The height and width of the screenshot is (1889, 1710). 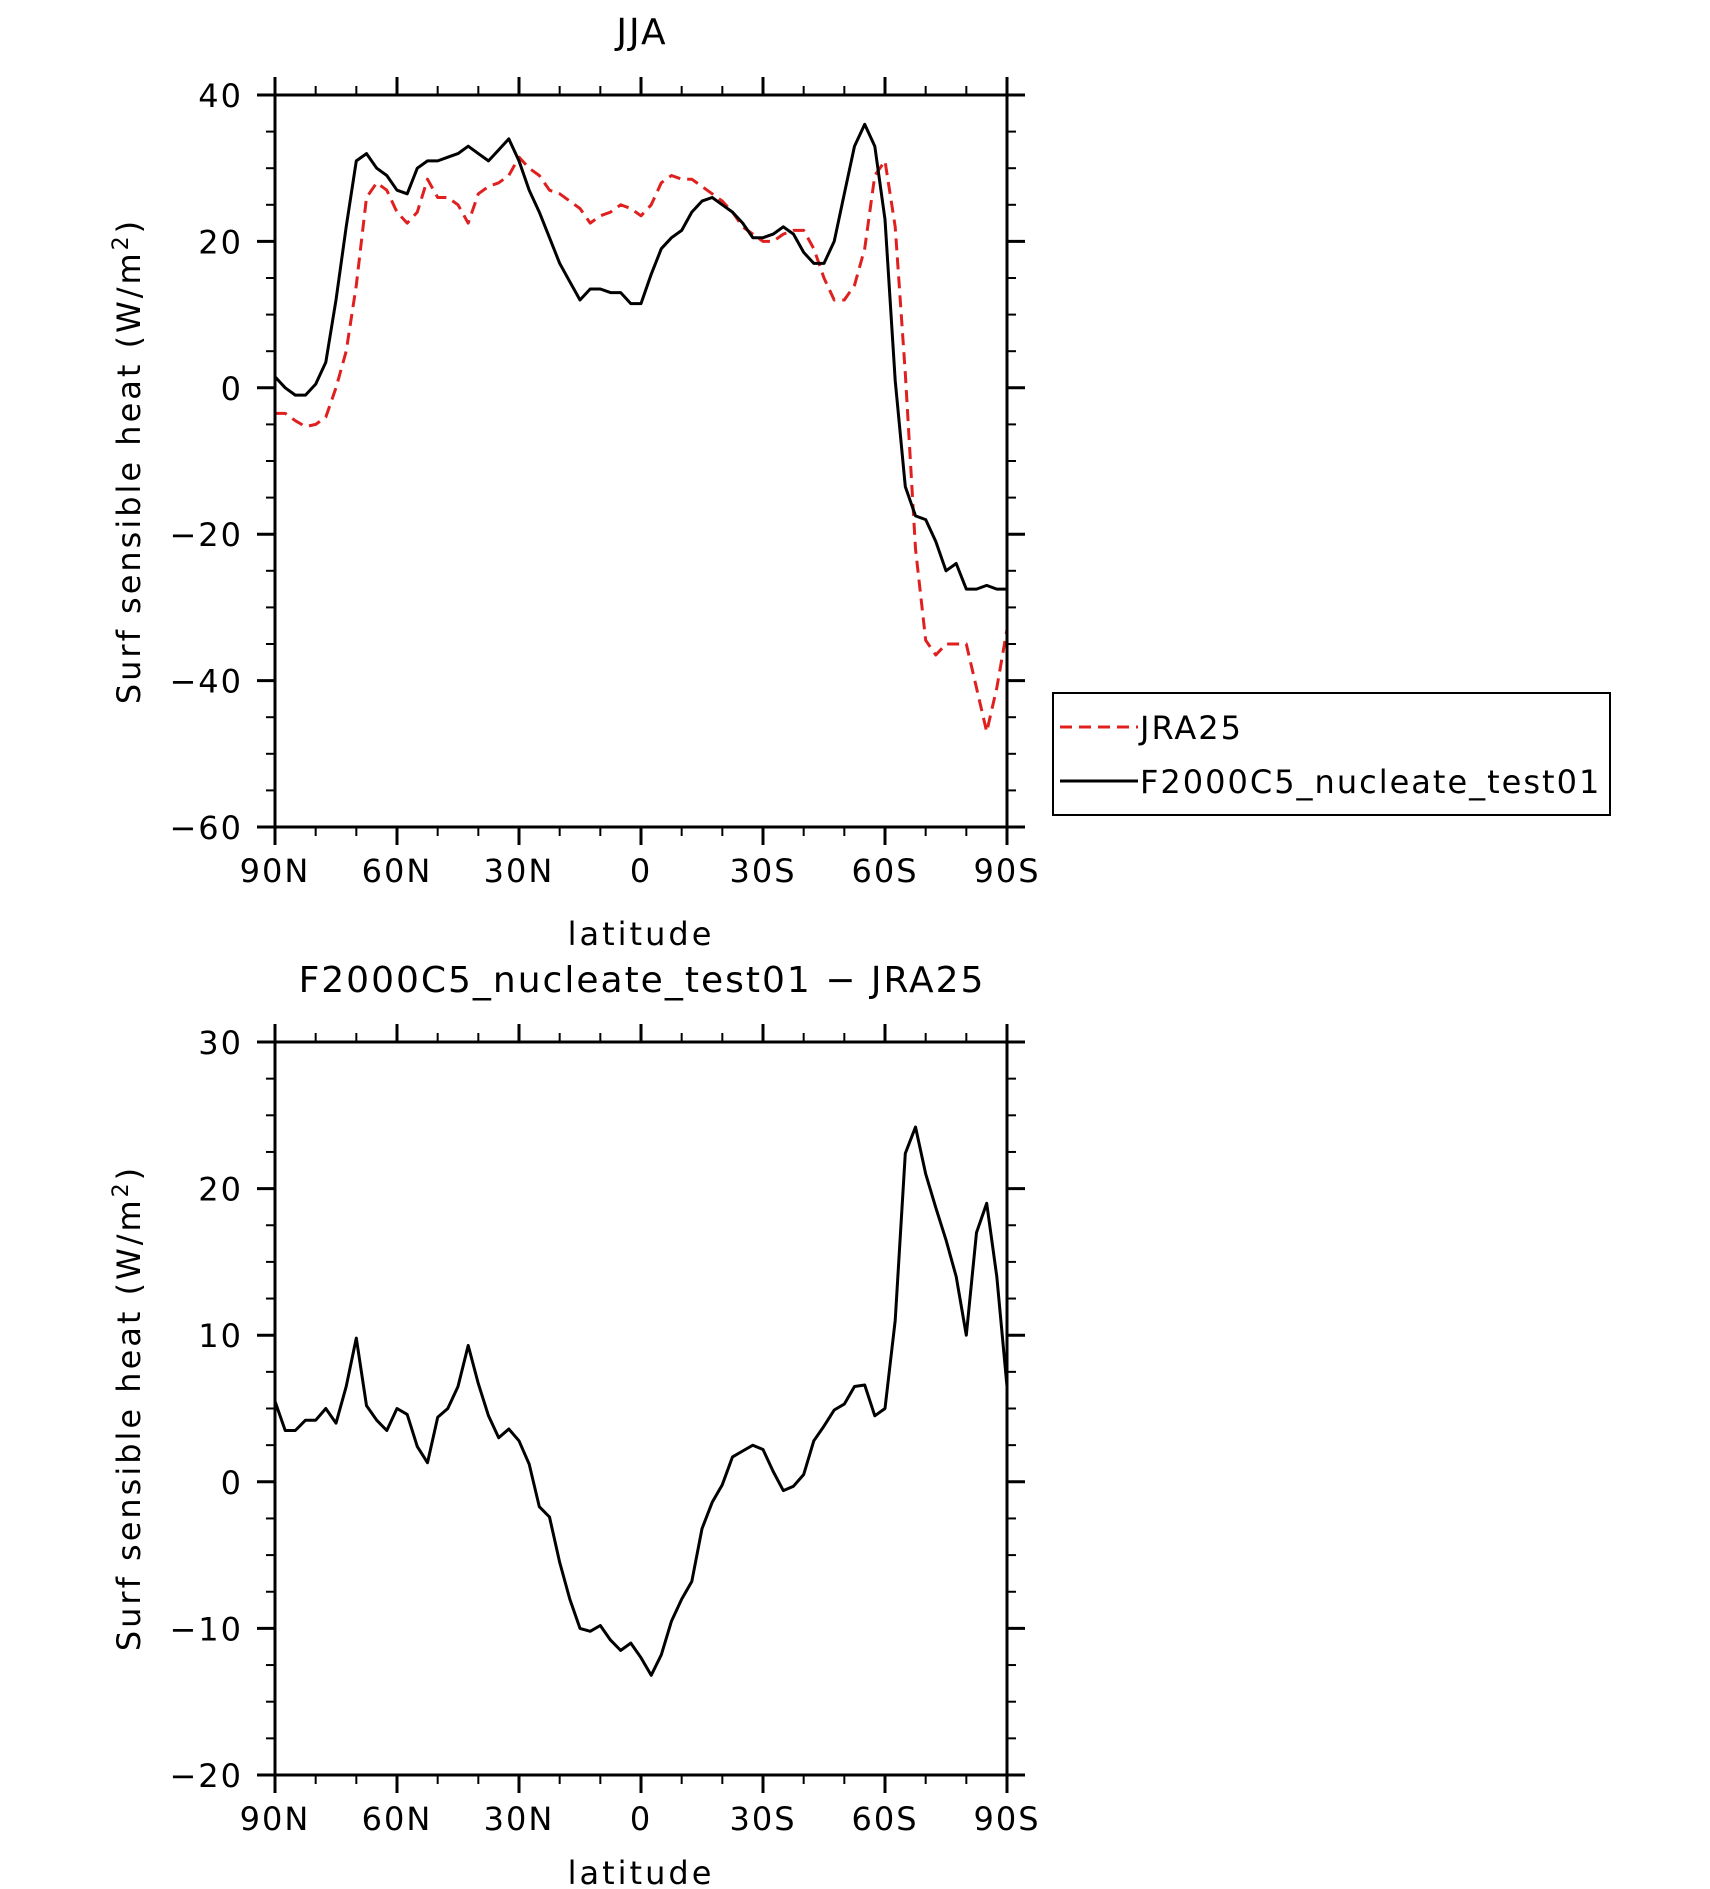 I want to click on bottom-x-tick-label: 0, so click(x=641, y=1819).